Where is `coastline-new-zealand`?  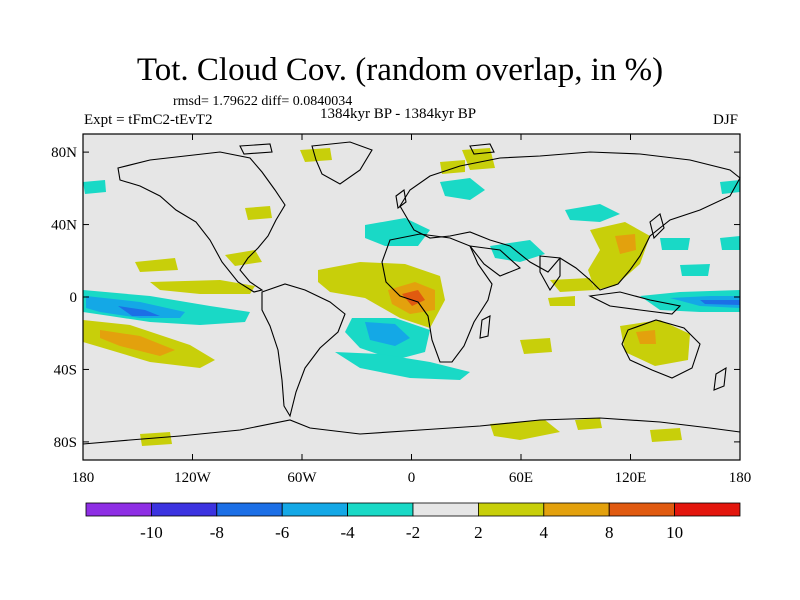
coastline-new-zealand is located at coordinates (720, 378).